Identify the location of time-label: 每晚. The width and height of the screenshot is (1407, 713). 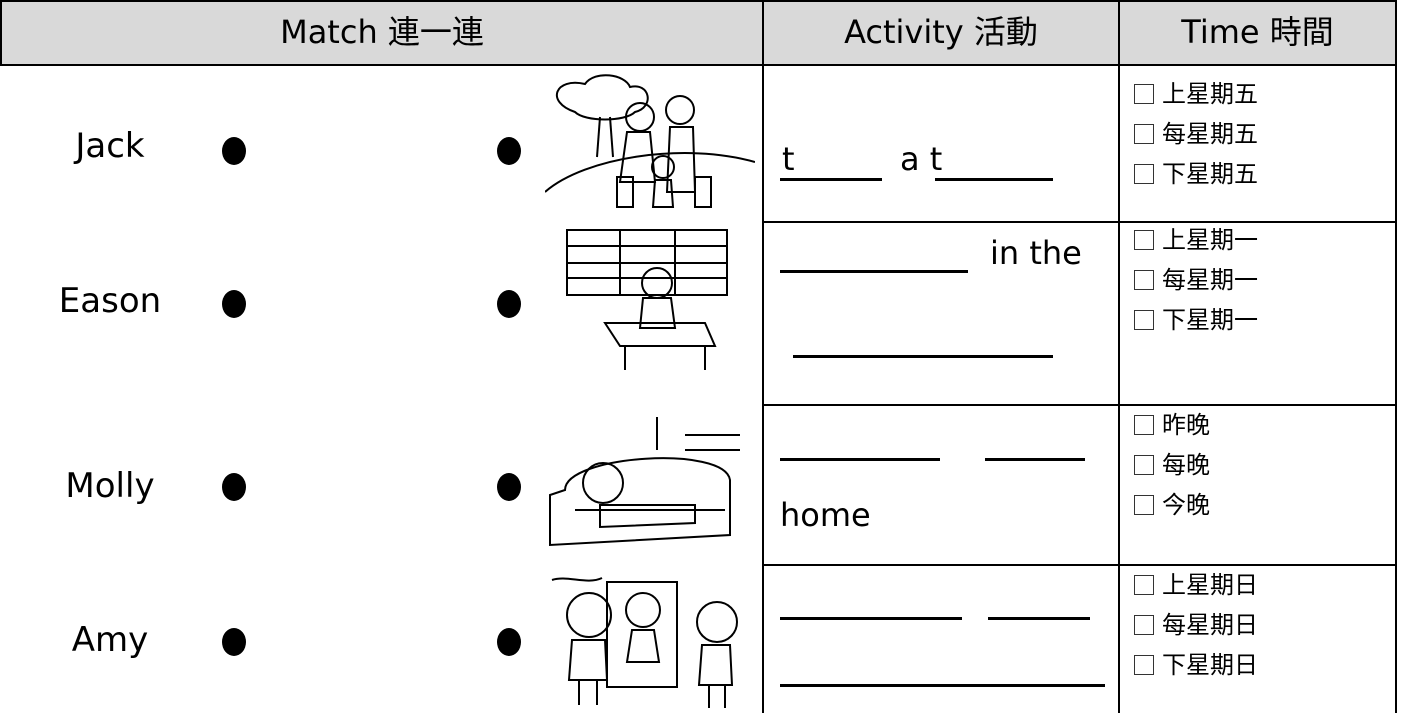
(1186, 465).